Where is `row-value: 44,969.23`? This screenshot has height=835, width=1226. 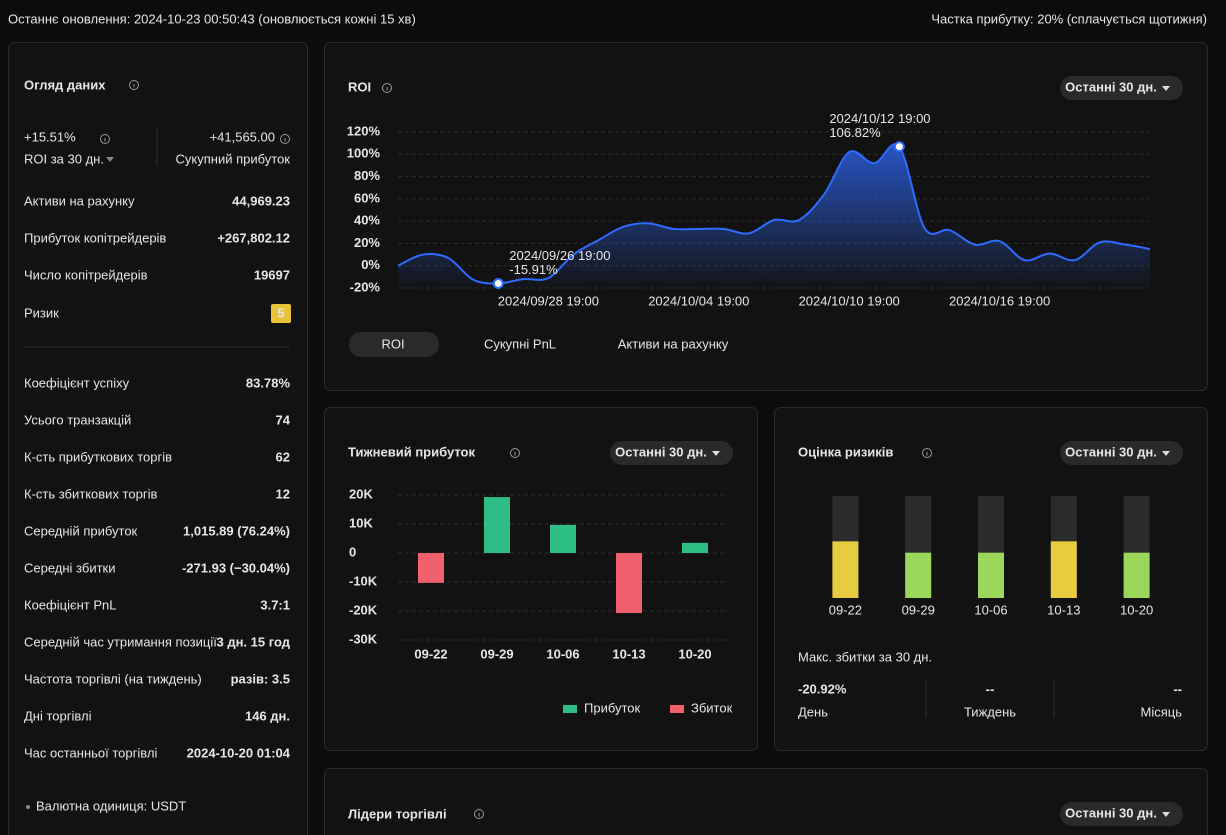 row-value: 44,969.23 is located at coordinates (261, 200).